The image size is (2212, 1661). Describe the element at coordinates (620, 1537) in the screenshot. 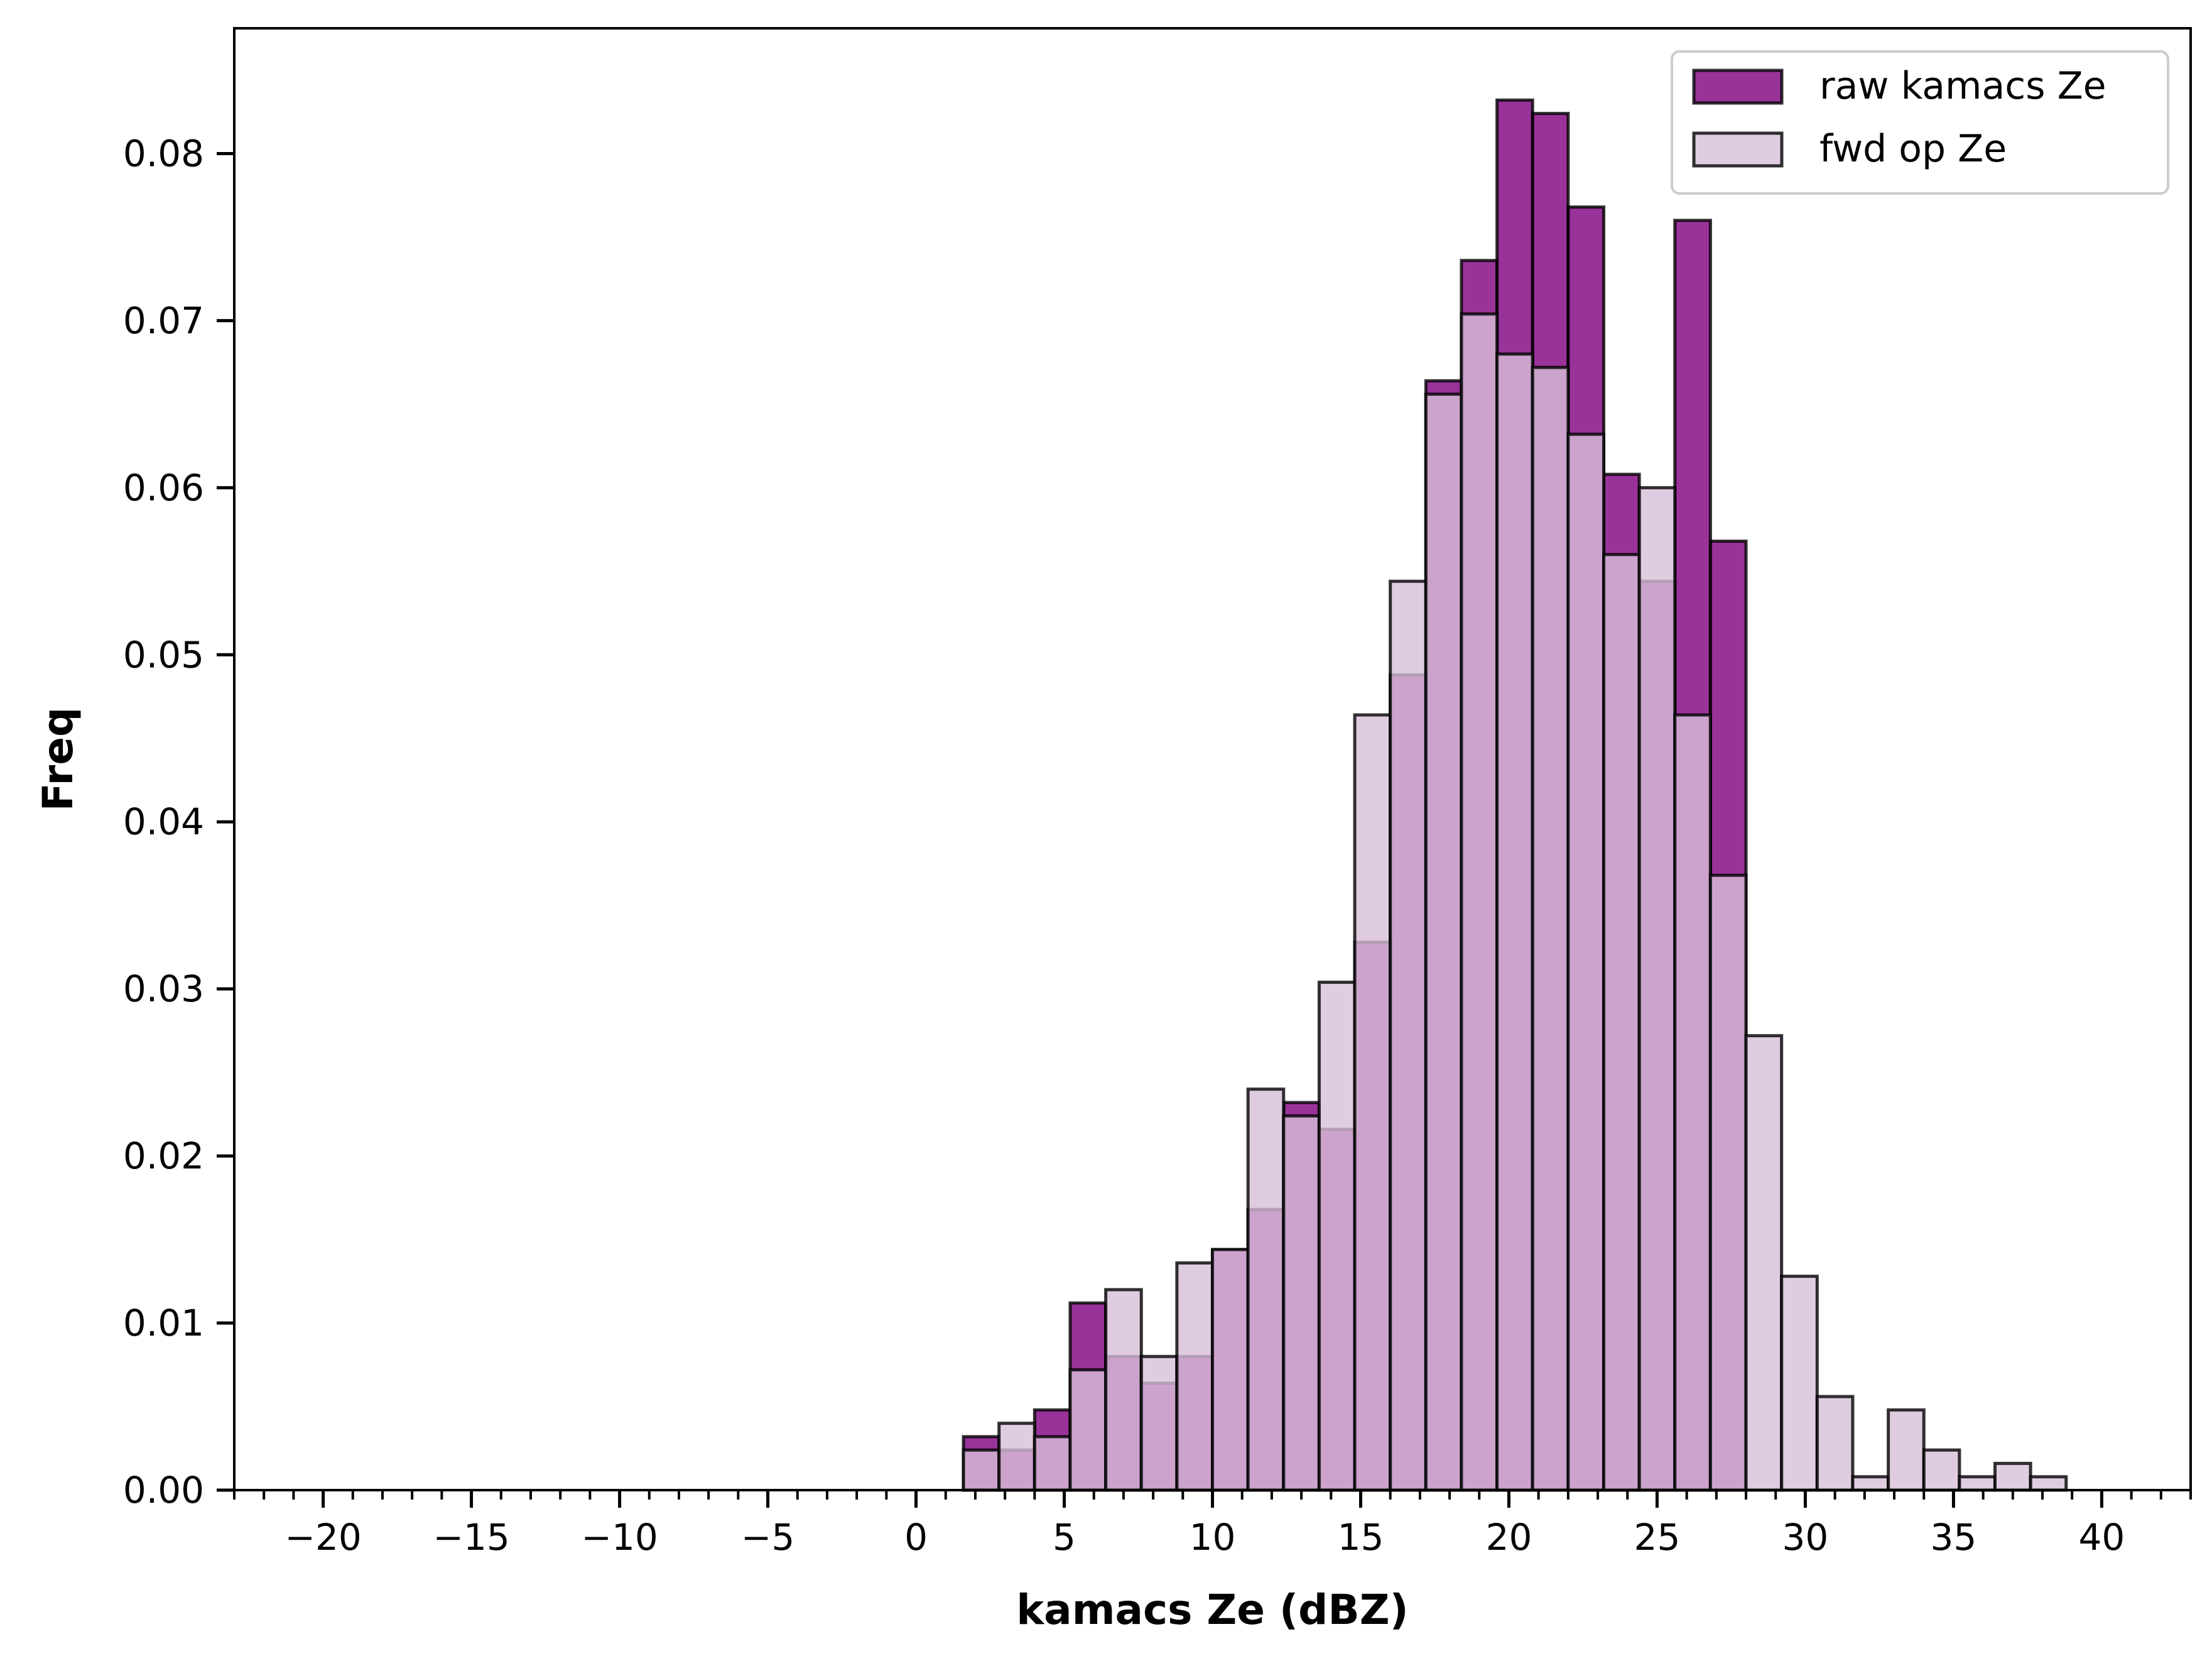

I see `x-tick-label: −10` at that location.